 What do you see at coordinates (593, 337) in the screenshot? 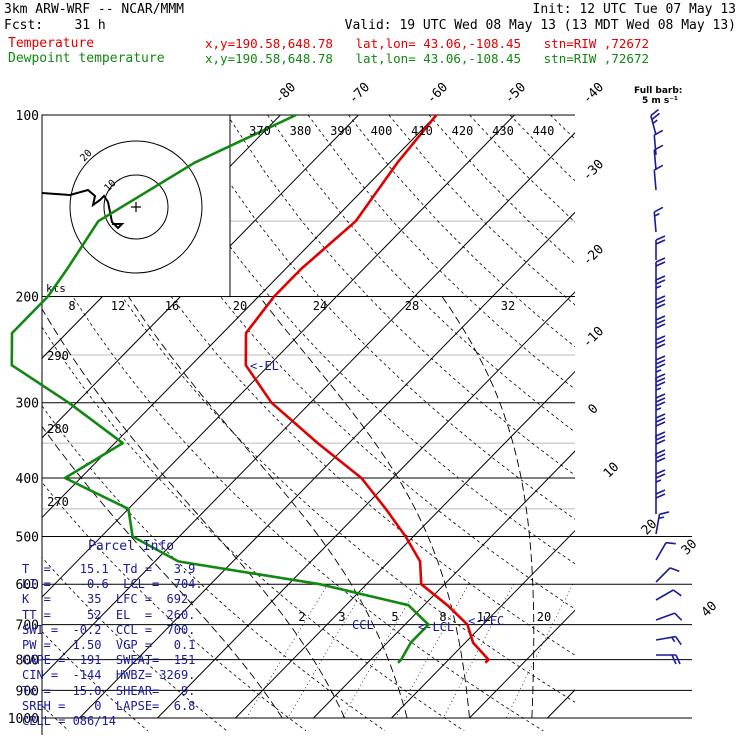
I see `temperature-axis-label: -10` at bounding box center [593, 337].